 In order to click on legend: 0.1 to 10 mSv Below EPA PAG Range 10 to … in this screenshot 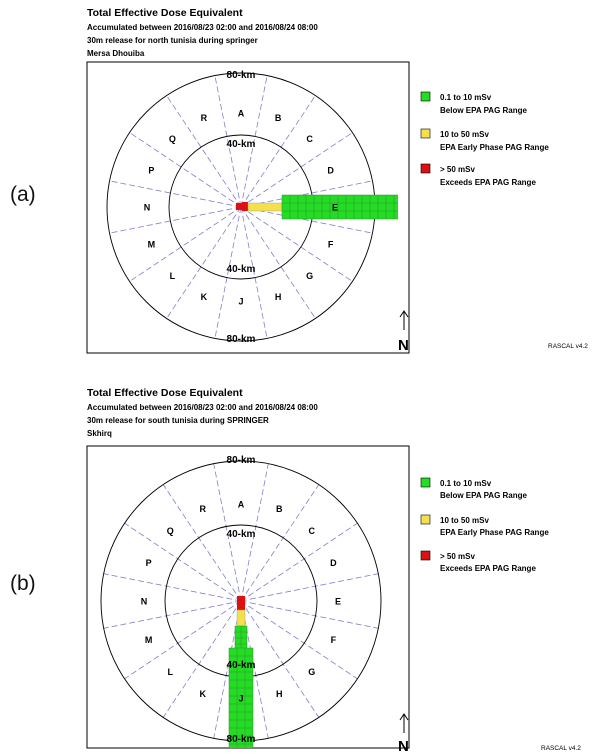, I will do `click(484, 525)`.